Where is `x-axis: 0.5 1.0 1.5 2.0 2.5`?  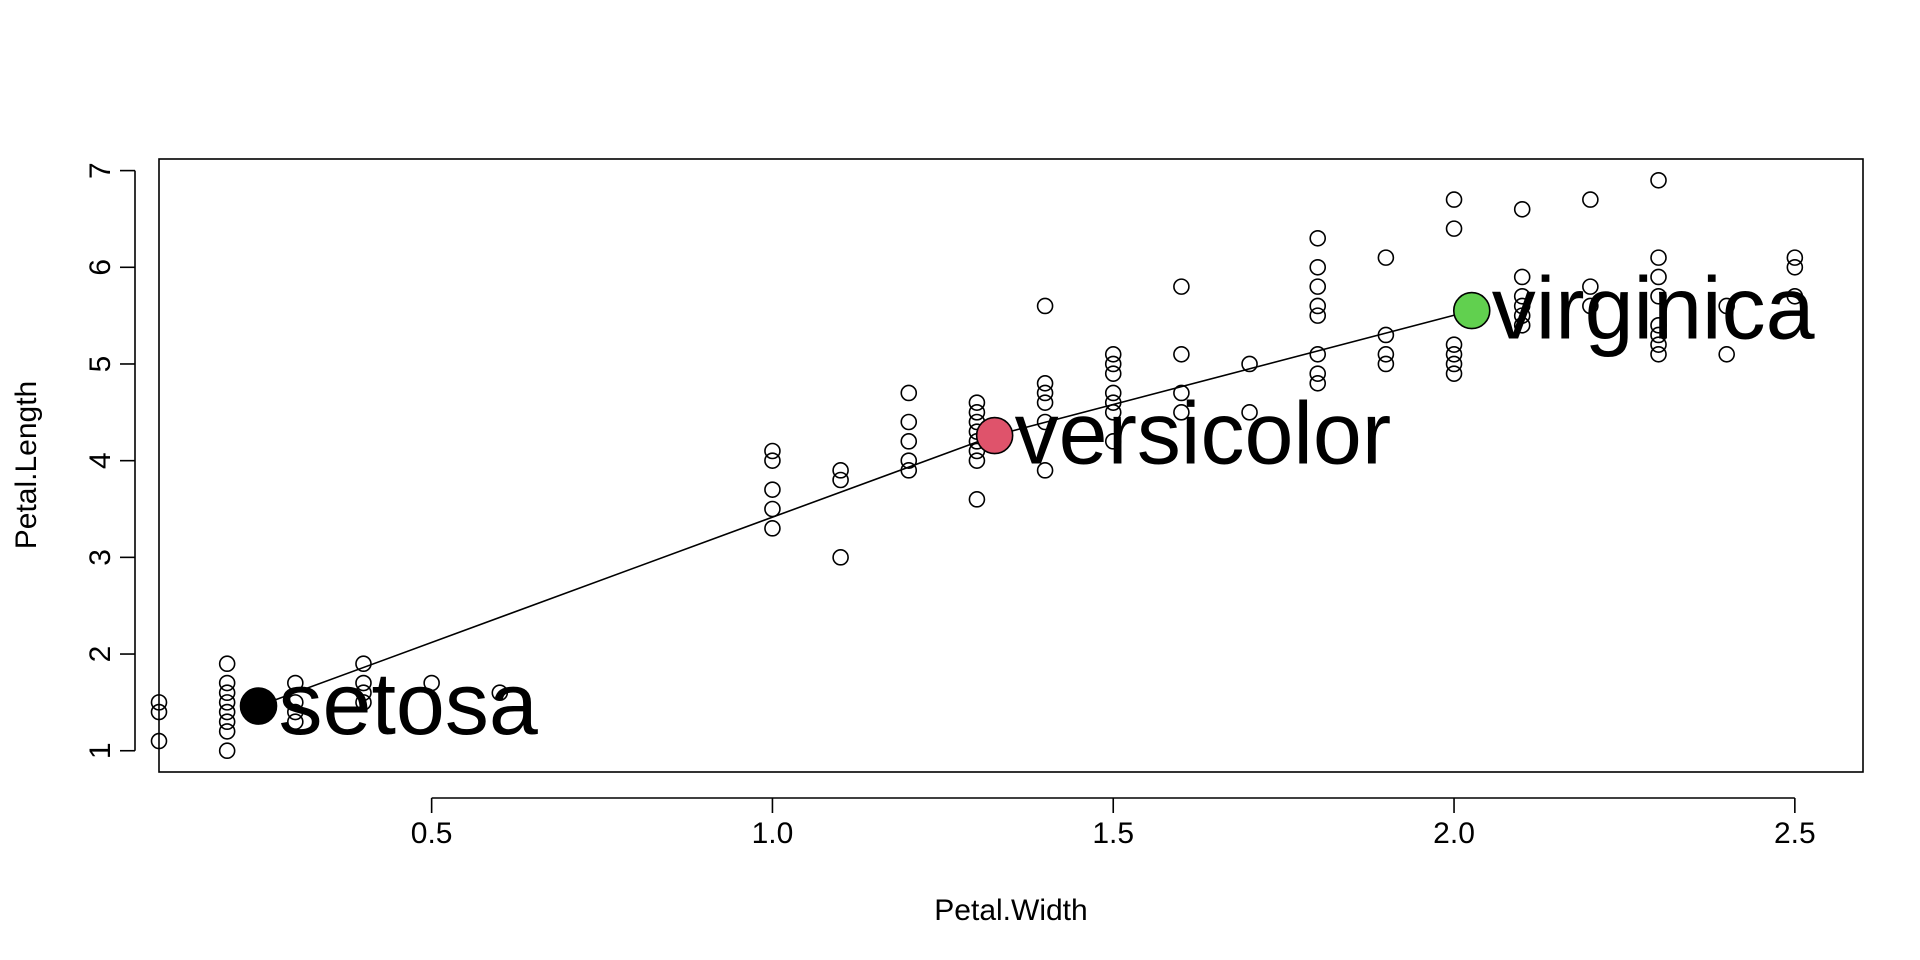
x-axis: 0.5 1.0 1.5 2.0 2.5 is located at coordinates (1113, 823).